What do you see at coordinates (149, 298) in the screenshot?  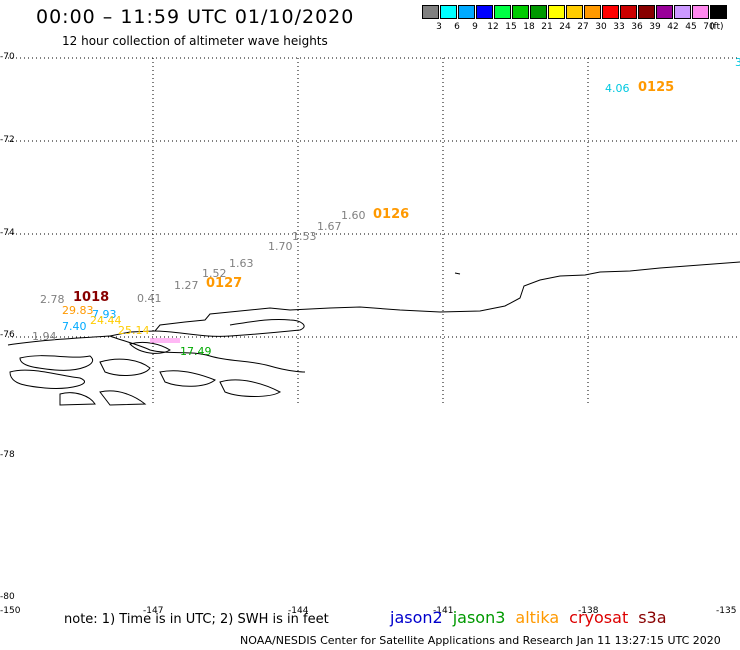 I see `wave-height-value: 0.41` at bounding box center [149, 298].